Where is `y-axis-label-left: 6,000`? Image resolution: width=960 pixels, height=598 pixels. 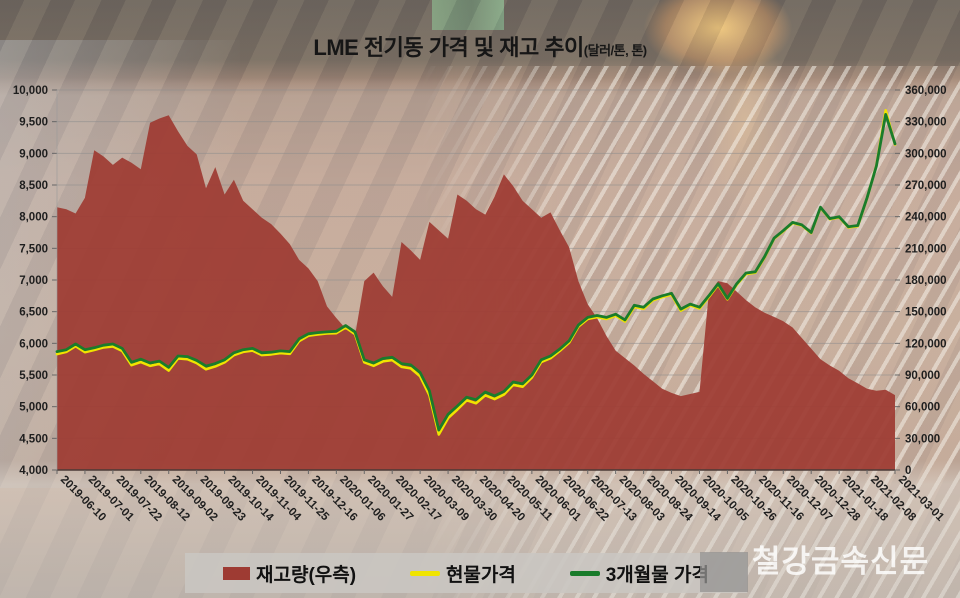
y-axis-label-left: 6,000 is located at coordinates (33, 344).